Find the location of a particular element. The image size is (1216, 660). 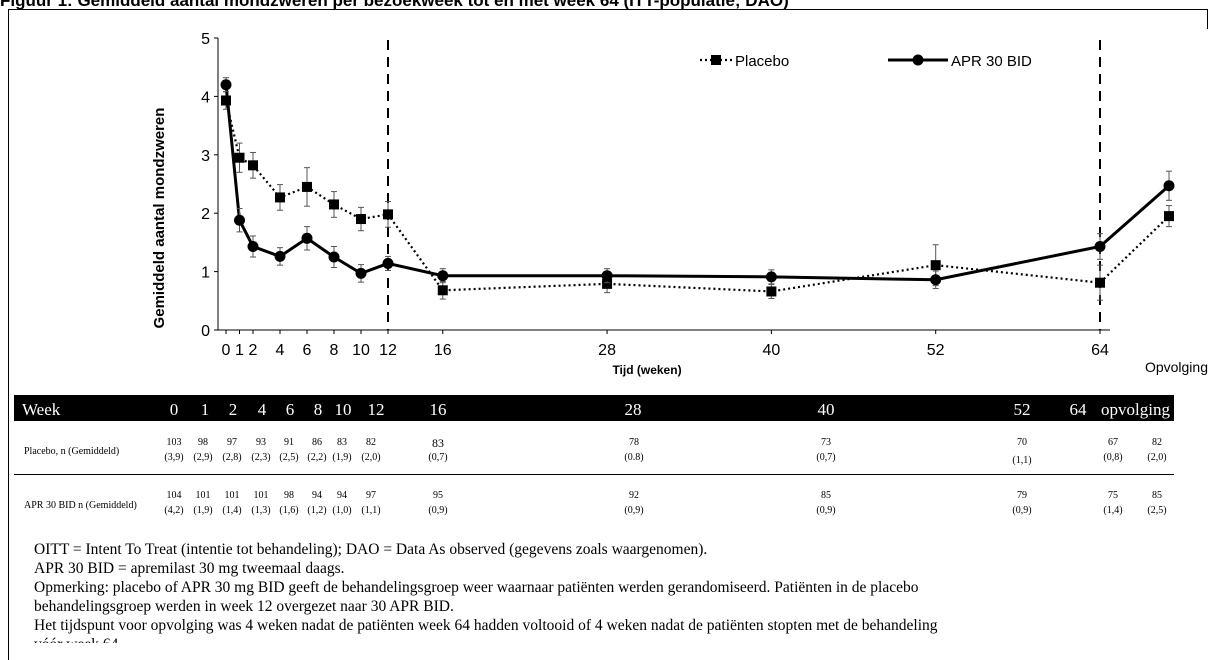

table-header-cell: Week is located at coordinates (41, 409).